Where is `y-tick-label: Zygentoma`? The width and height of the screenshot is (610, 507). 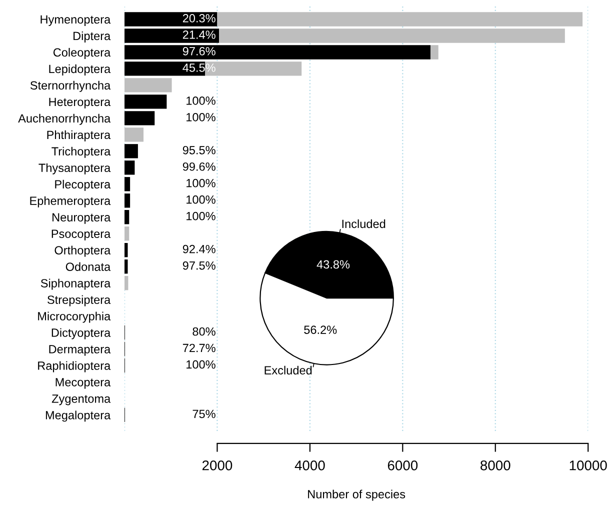 y-tick-label: Zygentoma is located at coordinates (81, 400).